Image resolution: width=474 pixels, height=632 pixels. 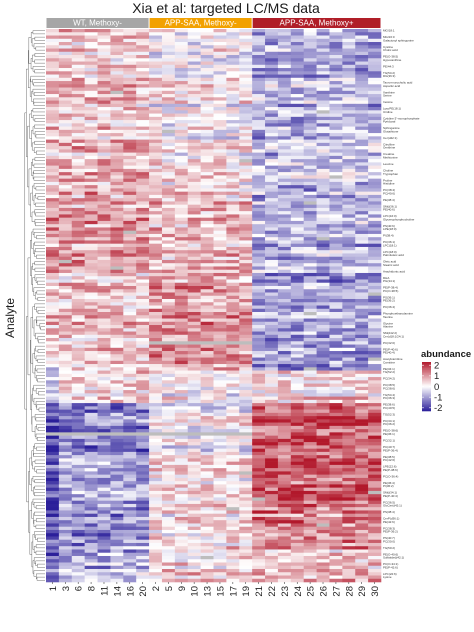 I want to click on row-label: LPC(16:0), so click(x=390, y=216).